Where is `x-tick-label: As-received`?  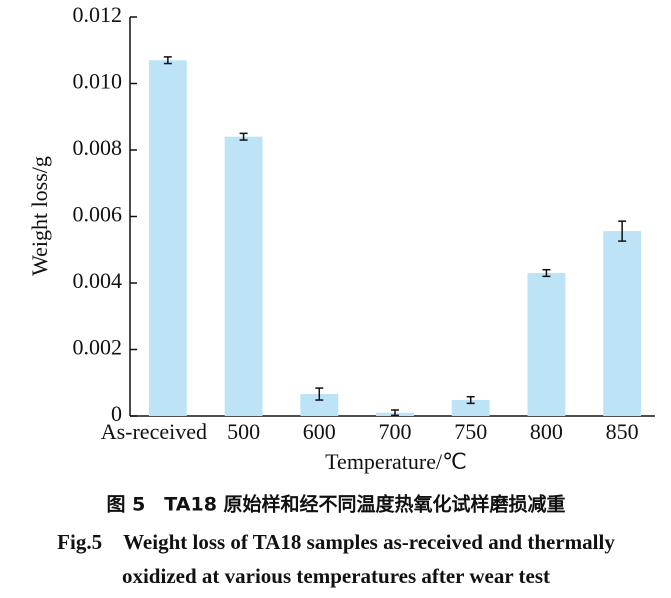
x-tick-label: As-received is located at coordinates (154, 431).